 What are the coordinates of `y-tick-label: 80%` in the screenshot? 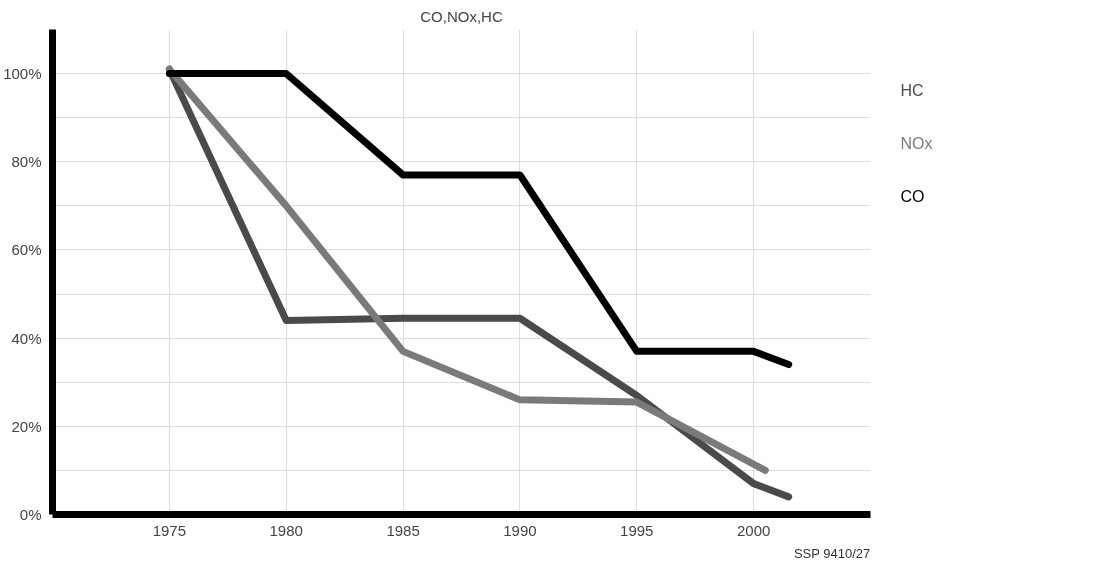 It's located at (26, 162).